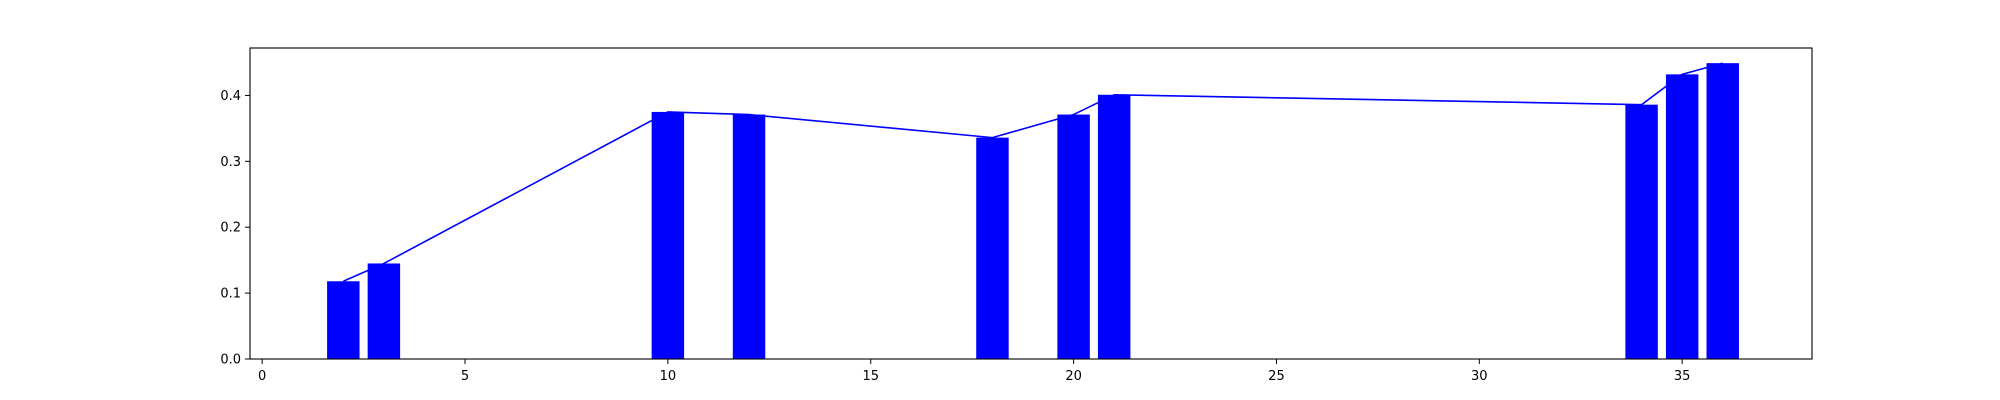 The width and height of the screenshot is (2000, 400). Describe the element at coordinates (230, 162) in the screenshot. I see `y-tick-label: 0.3` at that location.